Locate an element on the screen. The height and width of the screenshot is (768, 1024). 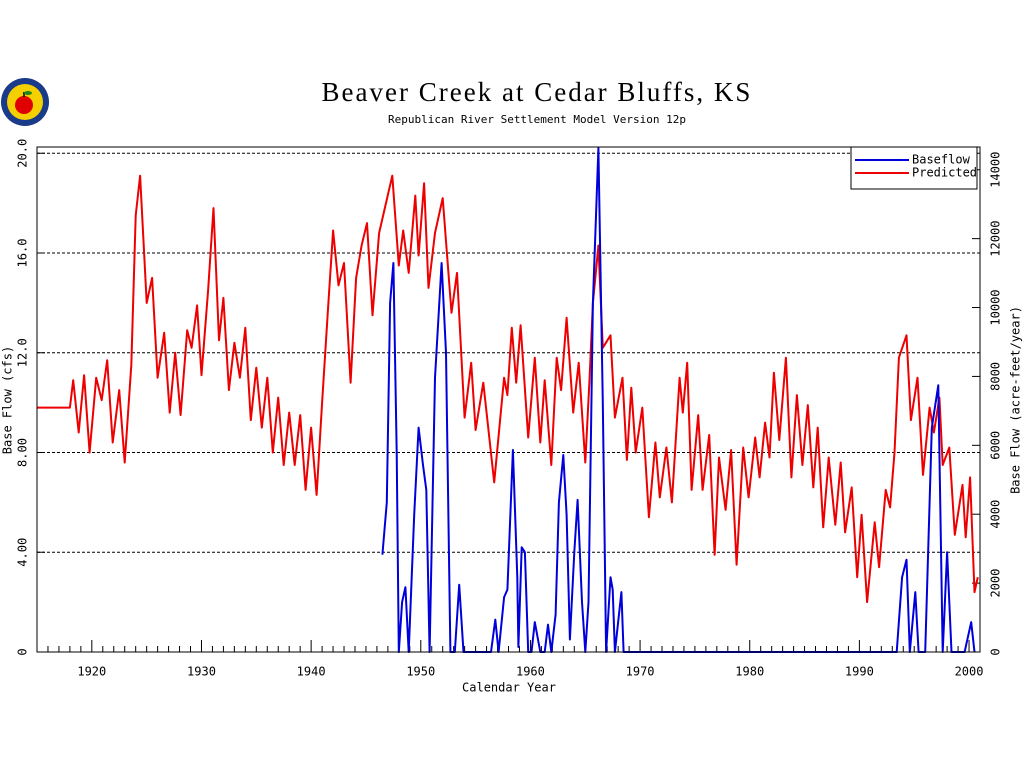
y-tick-label: 8.00 is located at coordinates (23, 452).